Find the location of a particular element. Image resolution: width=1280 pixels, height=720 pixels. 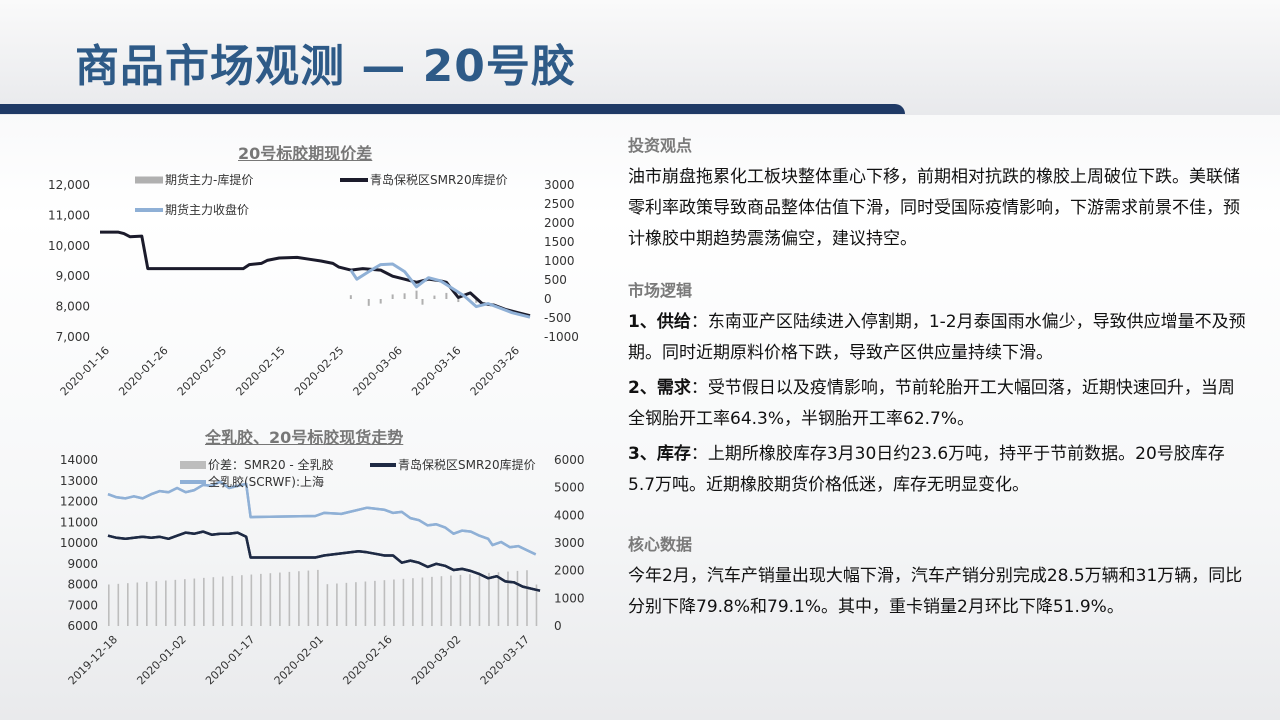

label-inventory: 3、库存 is located at coordinates (659, 454).